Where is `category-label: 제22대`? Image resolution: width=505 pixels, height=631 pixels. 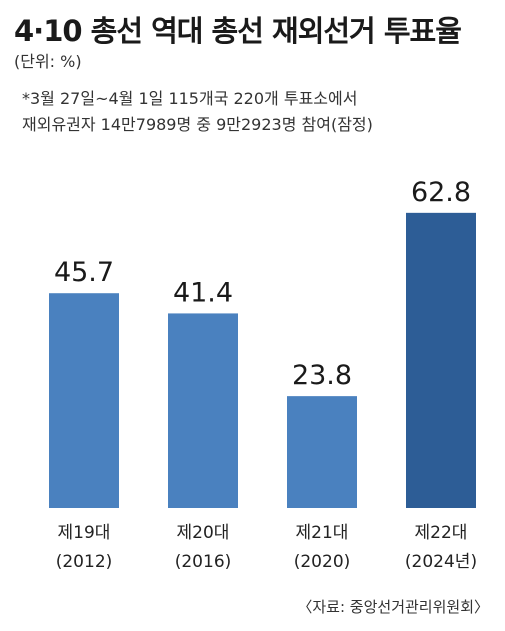
category-label: 제22대 is located at coordinates (441, 533).